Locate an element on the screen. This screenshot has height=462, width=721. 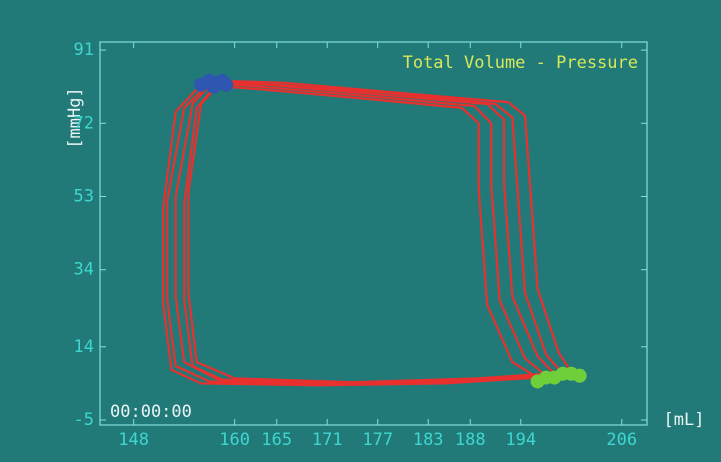
y-tick-label: 14 is located at coordinates (84, 347).